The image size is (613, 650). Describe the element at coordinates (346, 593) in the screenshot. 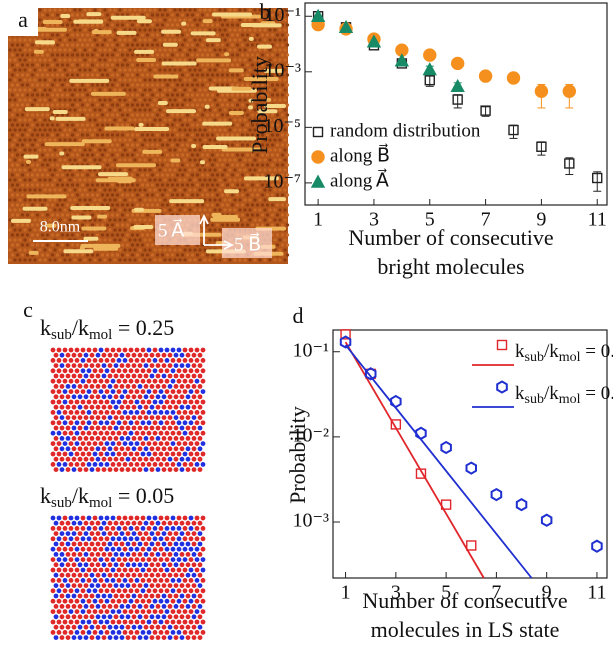

I see `x-tick-label: 1` at that location.